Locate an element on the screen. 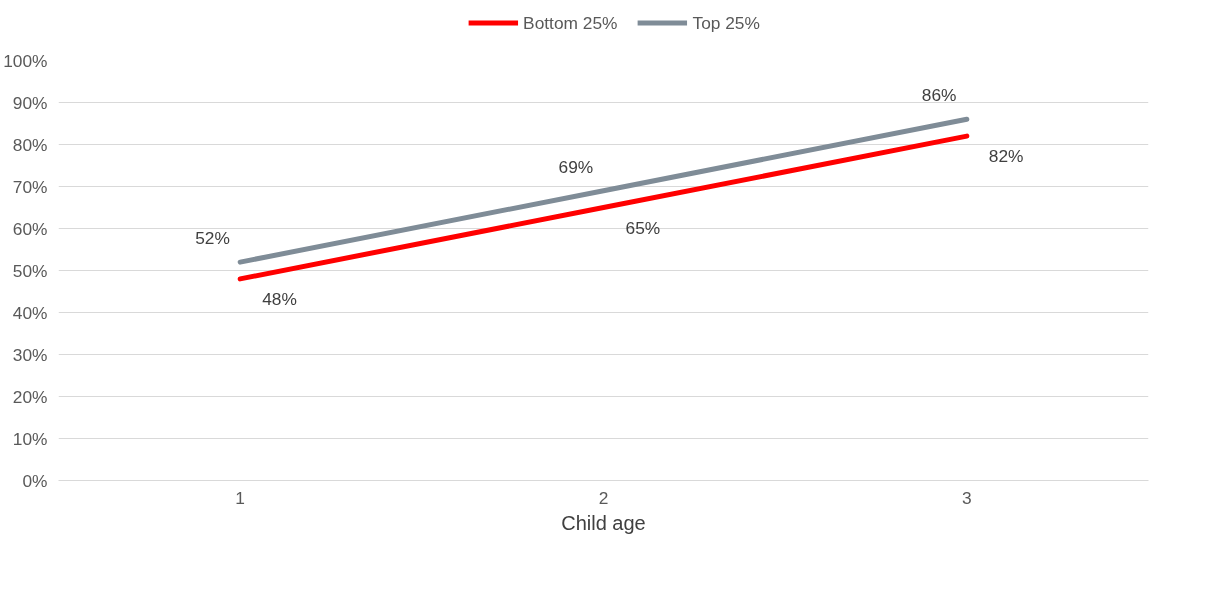 The image size is (1208, 597). x-tick-label: 3 is located at coordinates (967, 497).